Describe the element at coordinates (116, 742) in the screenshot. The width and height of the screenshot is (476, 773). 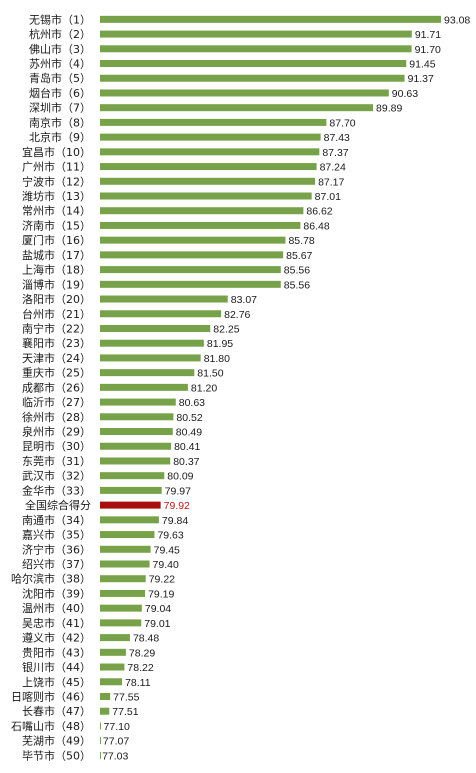
I see `value-label: 77.07` at that location.